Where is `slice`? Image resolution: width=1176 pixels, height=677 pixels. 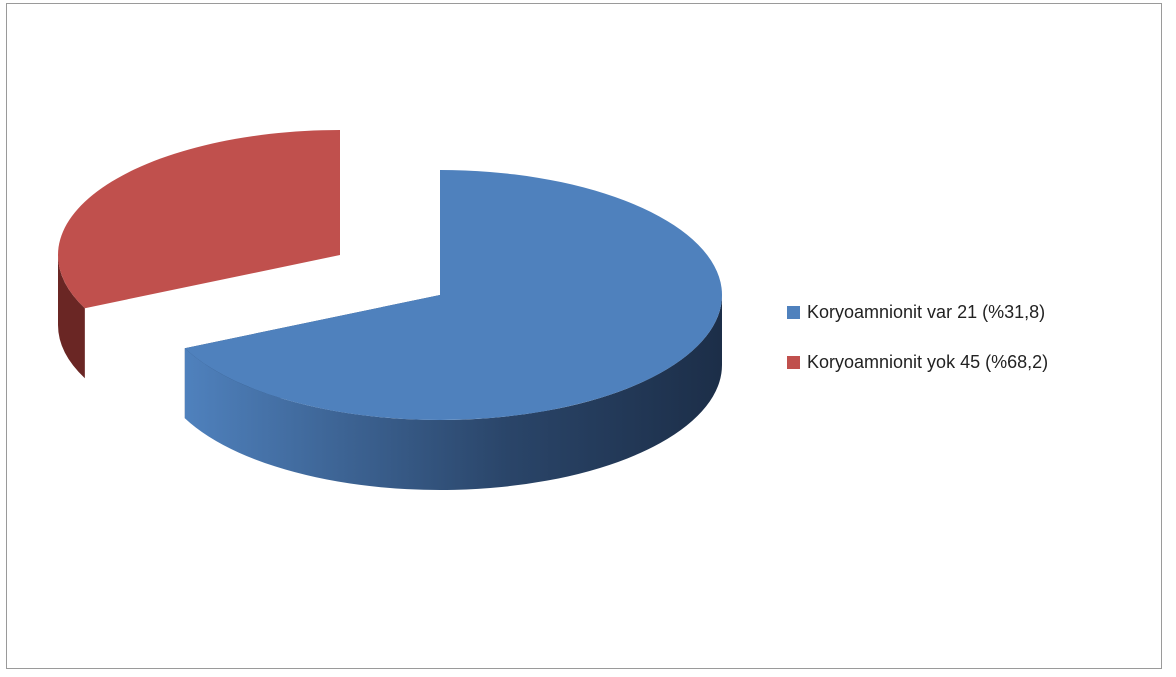
slice is located at coordinates (198, 254).